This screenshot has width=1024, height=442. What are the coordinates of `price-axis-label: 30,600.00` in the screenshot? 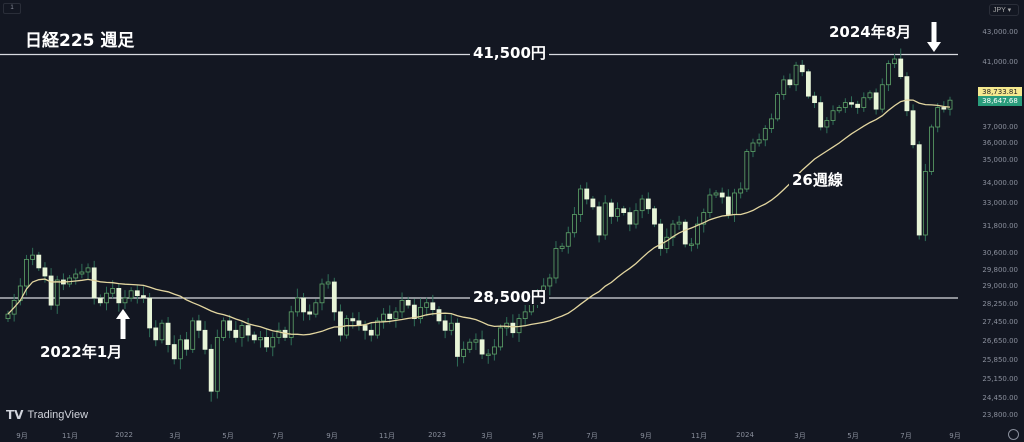 It's located at (1000, 253).